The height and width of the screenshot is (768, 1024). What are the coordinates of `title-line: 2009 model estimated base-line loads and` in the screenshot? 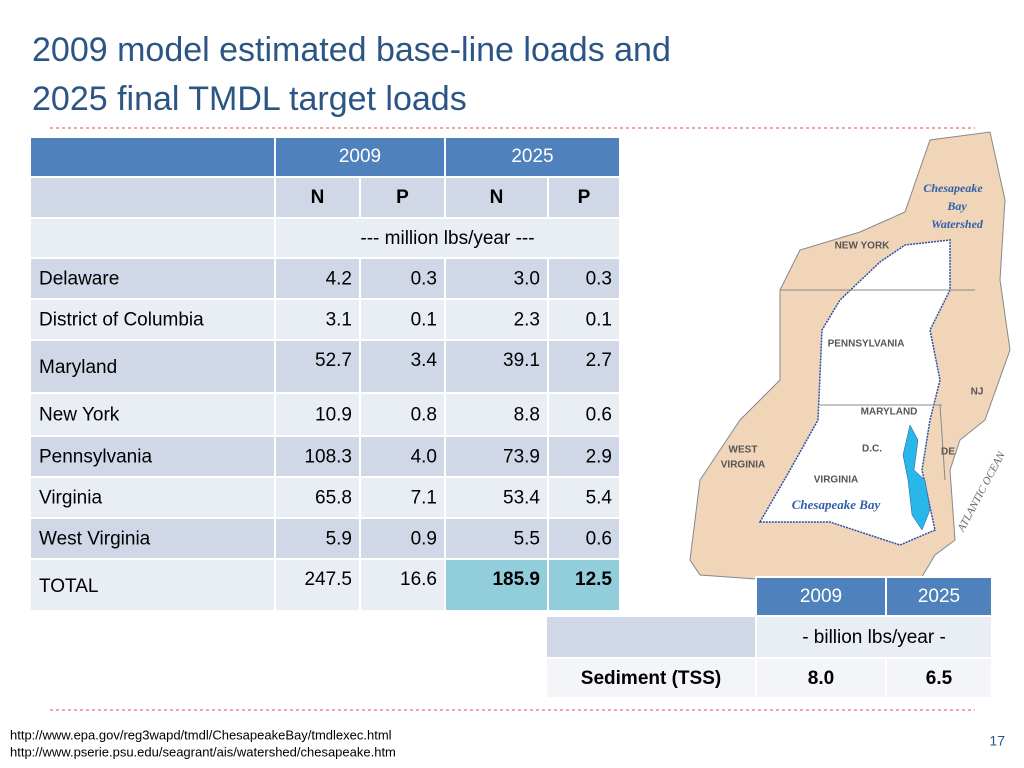 It's located at (351, 50).